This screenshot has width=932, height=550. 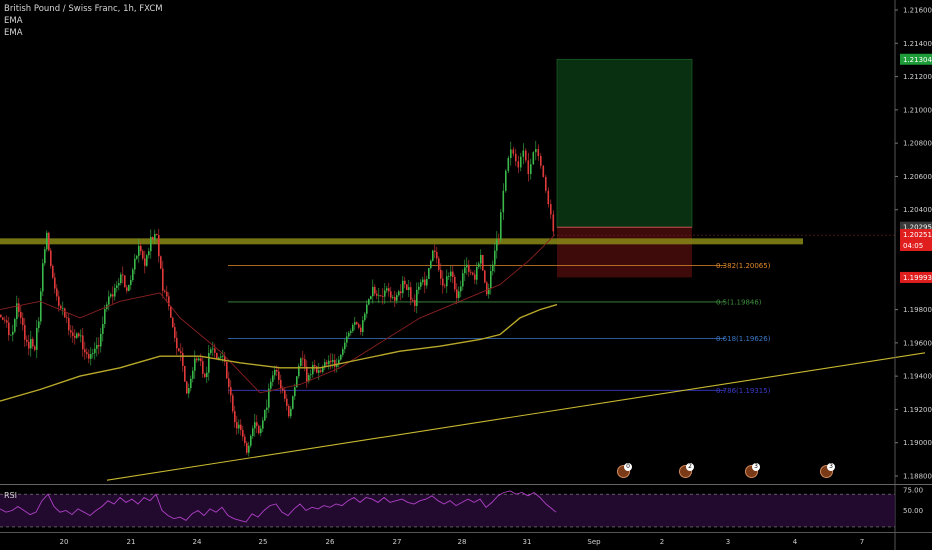 I want to click on rsi-label: RSI, so click(x=10, y=495).